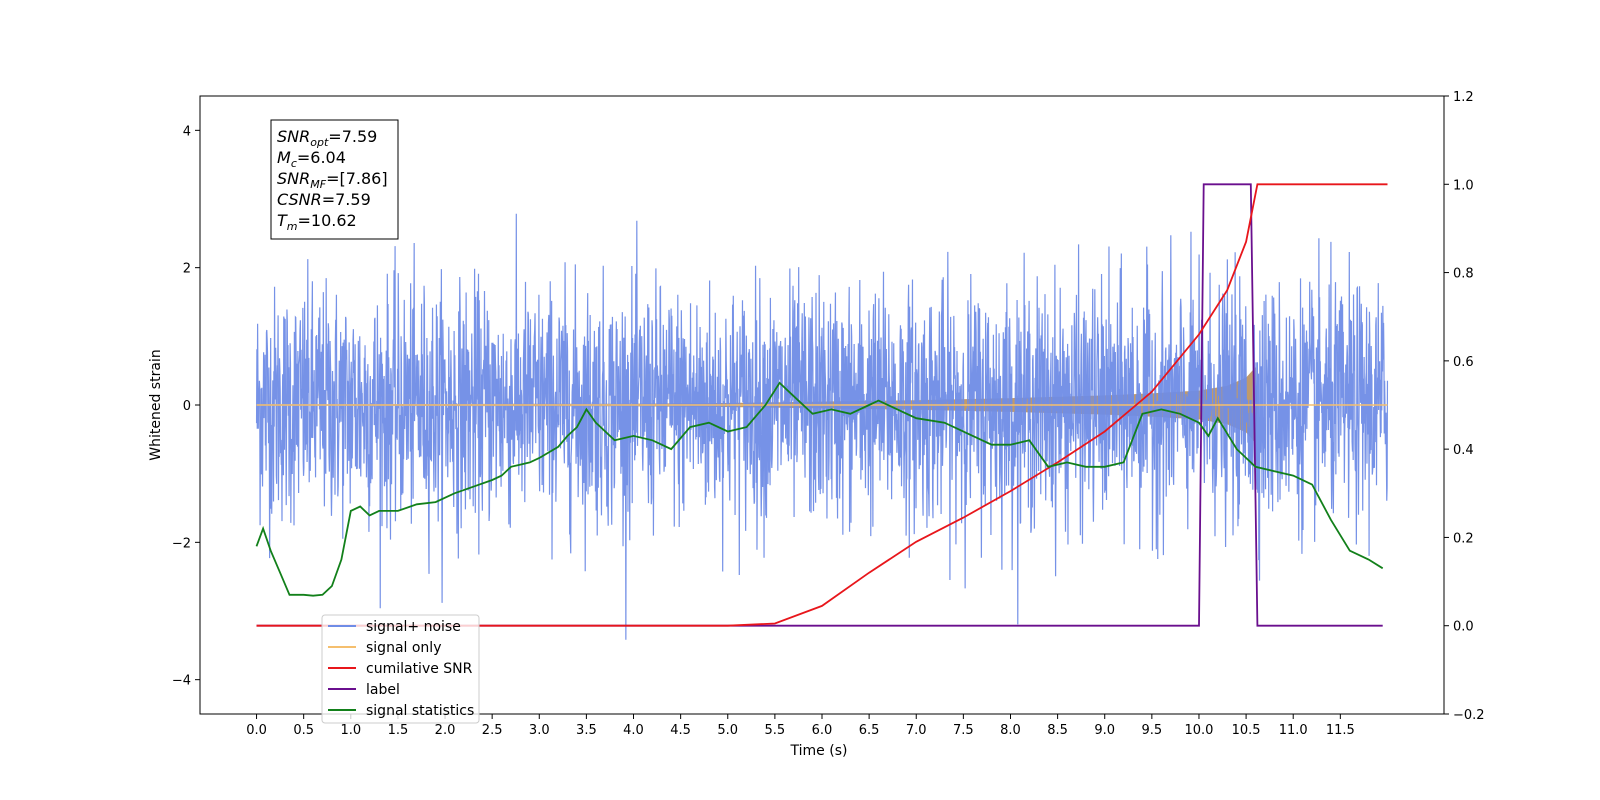 The image size is (1600, 800). I want to click on x-tick-label: 11.5, so click(1340, 730).